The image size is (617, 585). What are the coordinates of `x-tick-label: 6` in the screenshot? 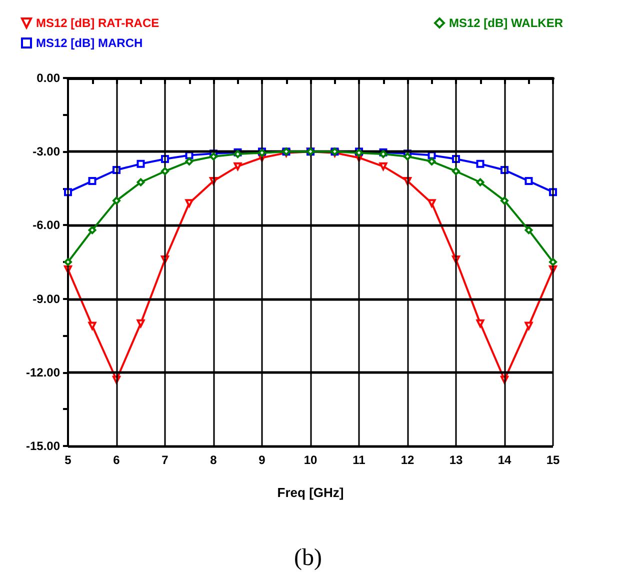 It's located at (116, 460).